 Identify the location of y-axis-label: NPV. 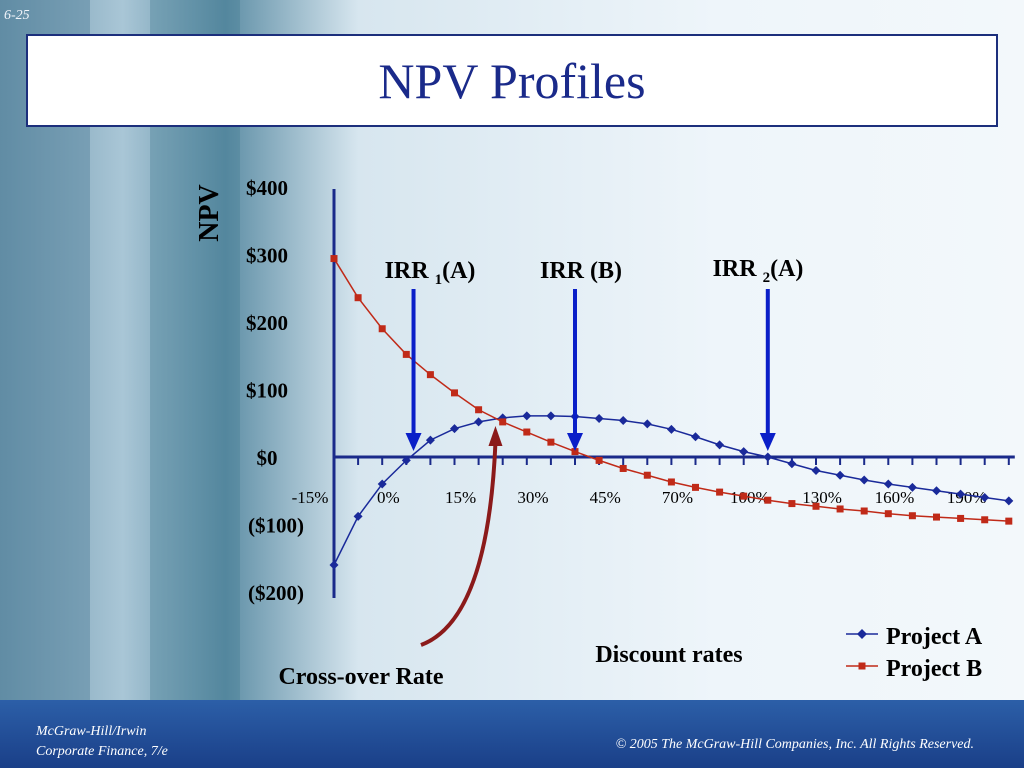
(209, 213).